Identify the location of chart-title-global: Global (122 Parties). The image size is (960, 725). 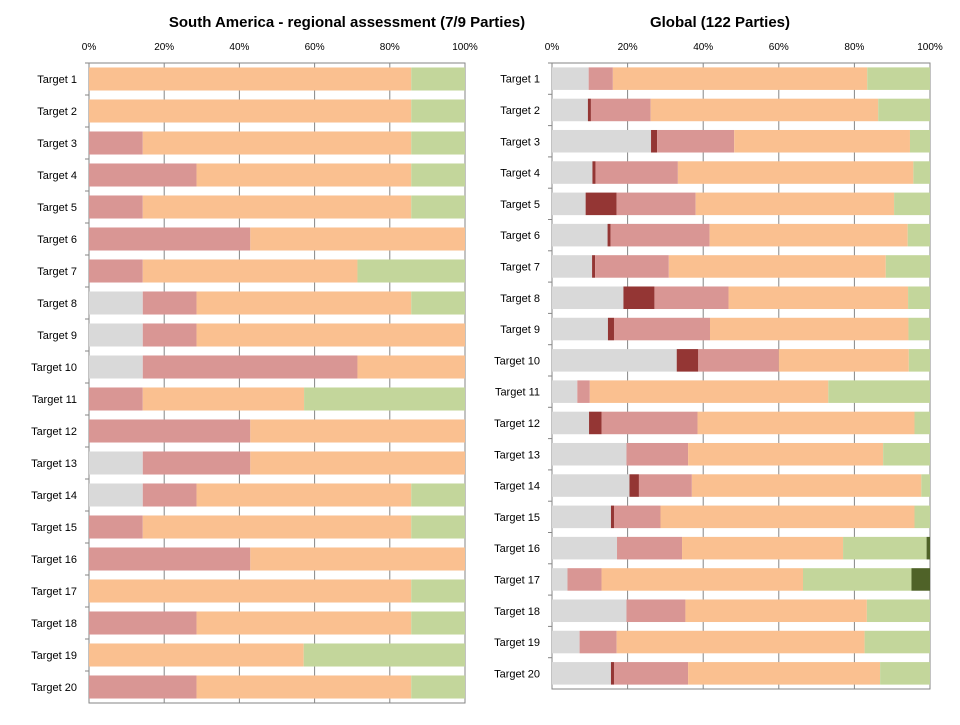
(720, 22).